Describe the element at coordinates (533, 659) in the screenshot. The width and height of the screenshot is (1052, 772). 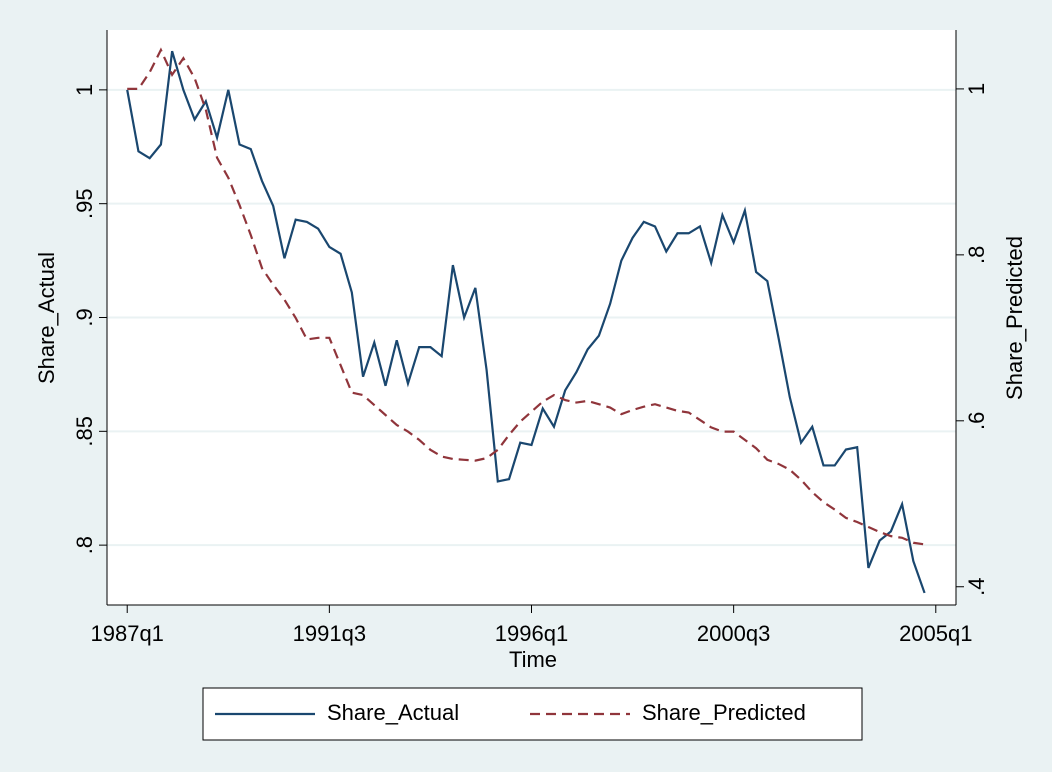
I see `x-axis-title: Time` at that location.